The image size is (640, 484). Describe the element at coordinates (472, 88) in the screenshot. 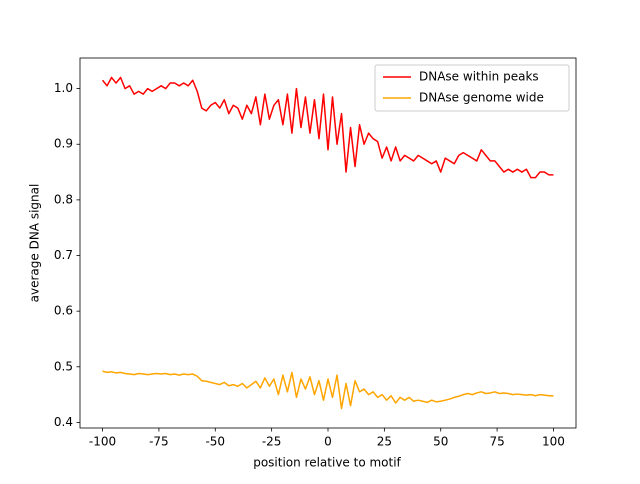

I see `legend-box` at that location.